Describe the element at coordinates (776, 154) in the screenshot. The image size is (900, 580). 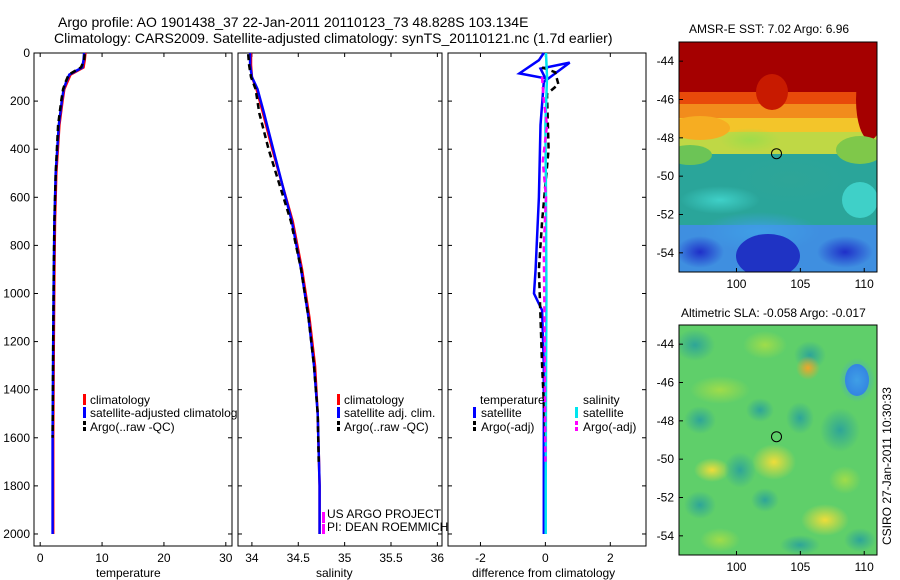
I see `sst-argo-location-marker` at that location.